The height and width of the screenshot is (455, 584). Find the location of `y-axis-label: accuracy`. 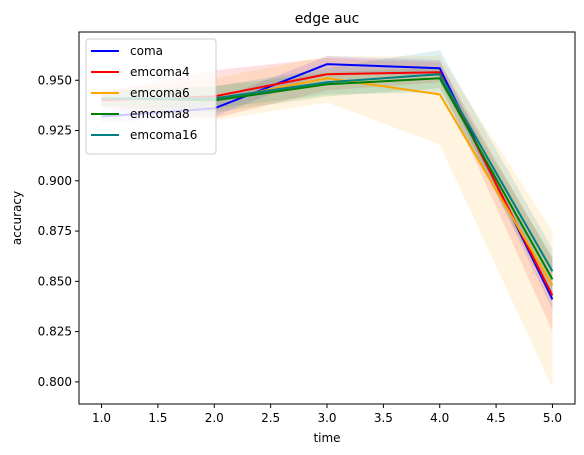

y-axis-label: accuracy is located at coordinates (17, 218).